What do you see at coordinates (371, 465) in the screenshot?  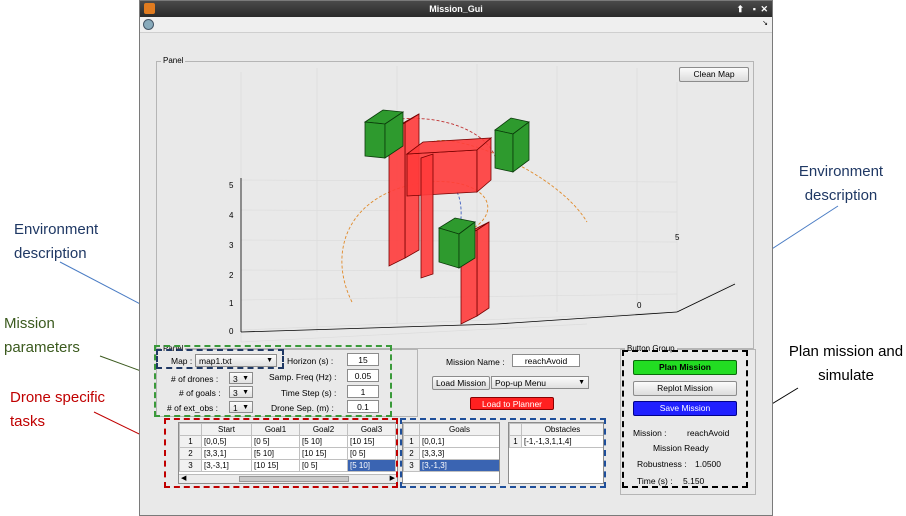 I see `table-cell: [5 10]` at bounding box center [371, 465].